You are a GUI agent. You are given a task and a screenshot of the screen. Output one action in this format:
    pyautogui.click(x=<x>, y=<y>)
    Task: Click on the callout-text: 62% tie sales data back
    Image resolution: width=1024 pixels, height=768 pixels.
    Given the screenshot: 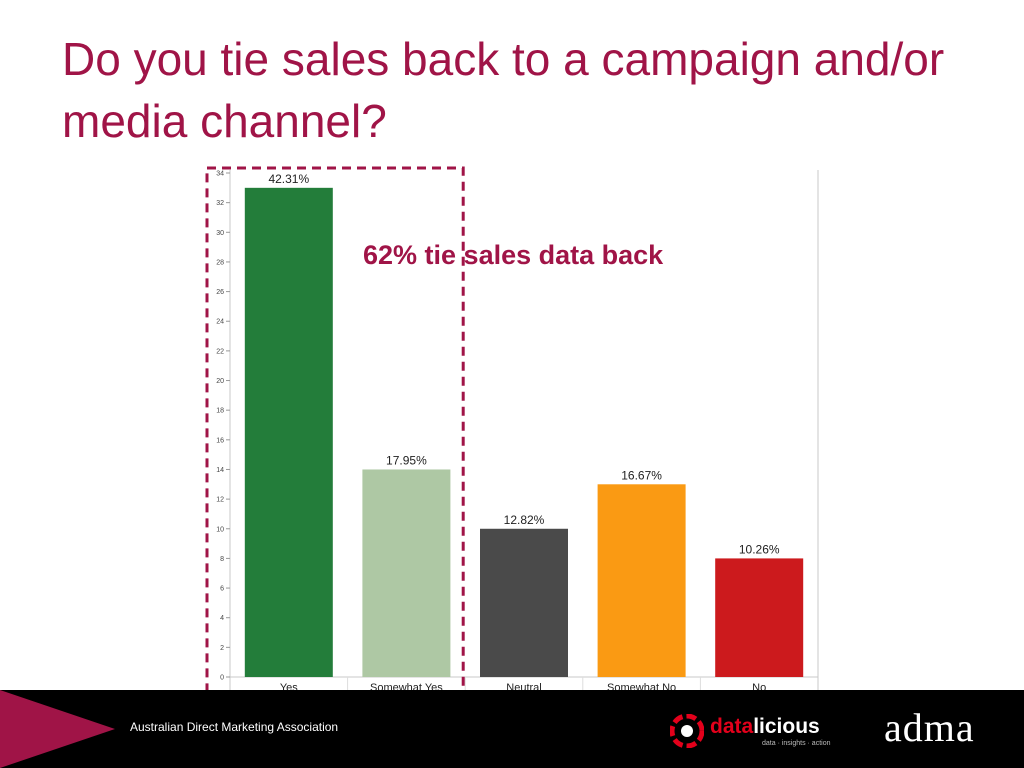 What is the action you would take?
    pyautogui.click(x=513, y=255)
    